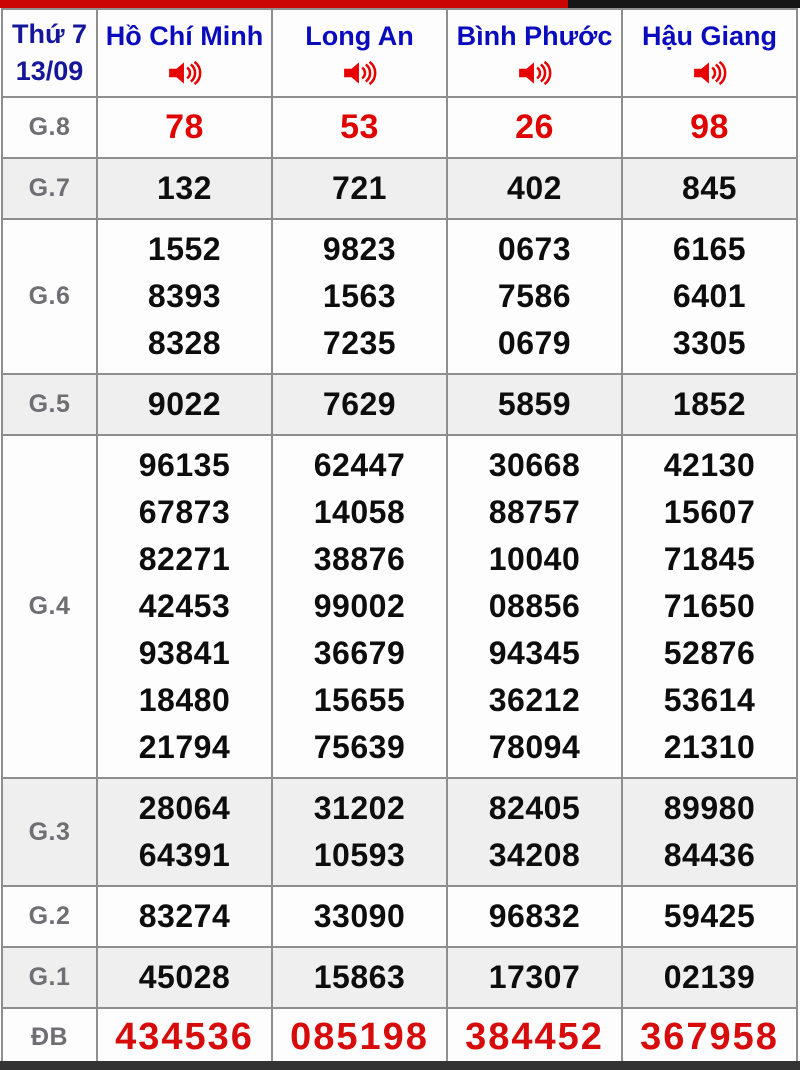 This screenshot has height=1070, width=800. What do you see at coordinates (534, 559) in the screenshot?
I see `prize-number: 10040` at bounding box center [534, 559].